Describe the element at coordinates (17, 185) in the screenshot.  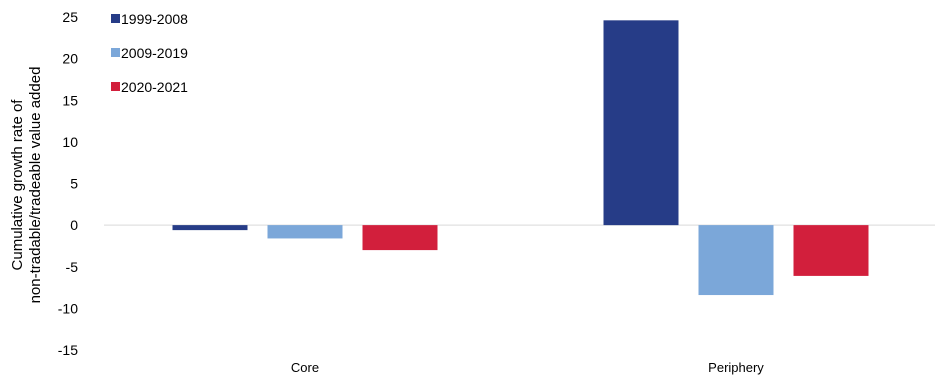
I see `y-axis-label-line-1: Cumulative growth rate of` at that location.